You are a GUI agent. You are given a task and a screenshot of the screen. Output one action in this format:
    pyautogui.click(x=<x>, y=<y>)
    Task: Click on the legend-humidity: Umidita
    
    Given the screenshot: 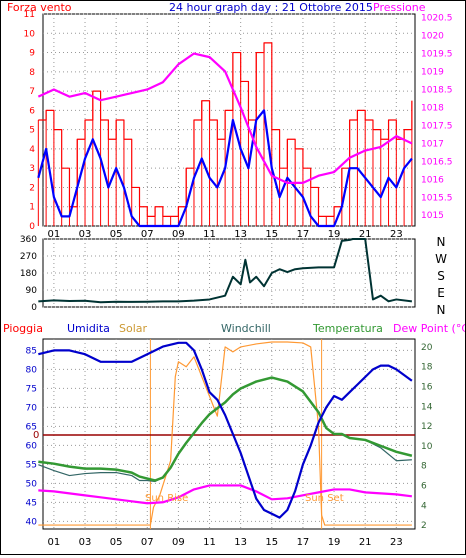 What is the action you would take?
    pyautogui.click(x=88, y=328)
    